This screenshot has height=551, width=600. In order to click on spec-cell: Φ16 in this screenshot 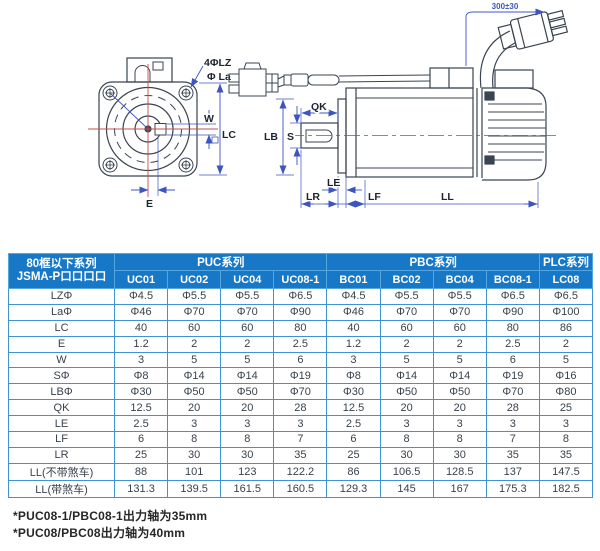, I will do `click(566, 376)`.